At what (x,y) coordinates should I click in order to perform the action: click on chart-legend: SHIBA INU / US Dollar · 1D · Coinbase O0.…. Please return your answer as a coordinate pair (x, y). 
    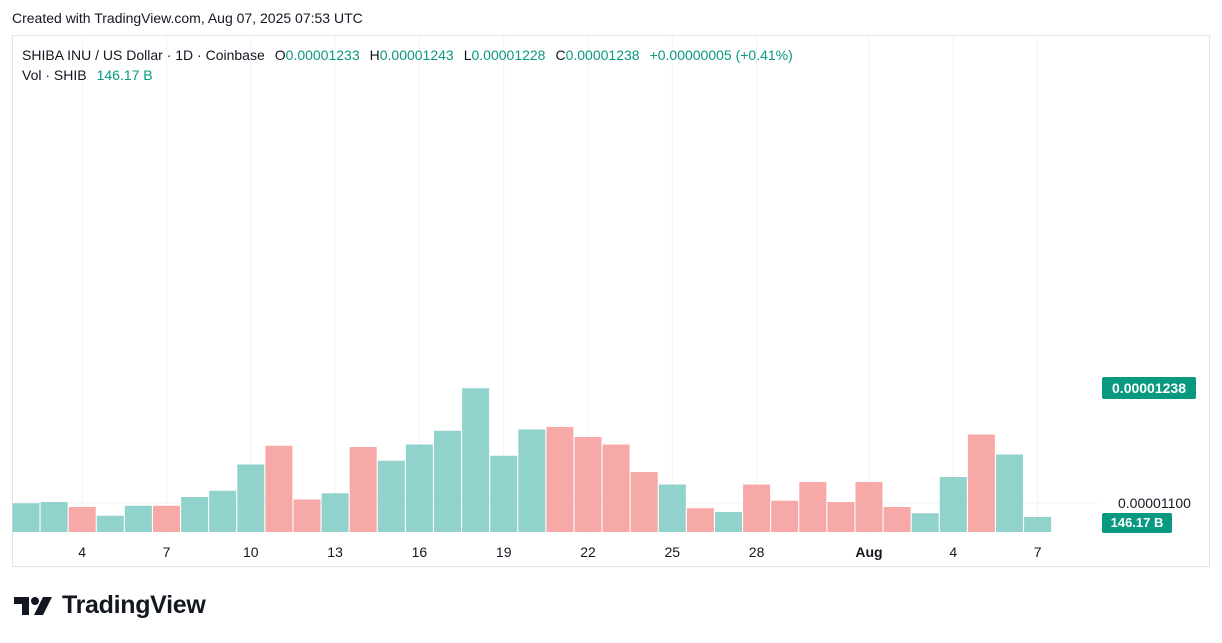
    Looking at the image, I should click on (407, 65).